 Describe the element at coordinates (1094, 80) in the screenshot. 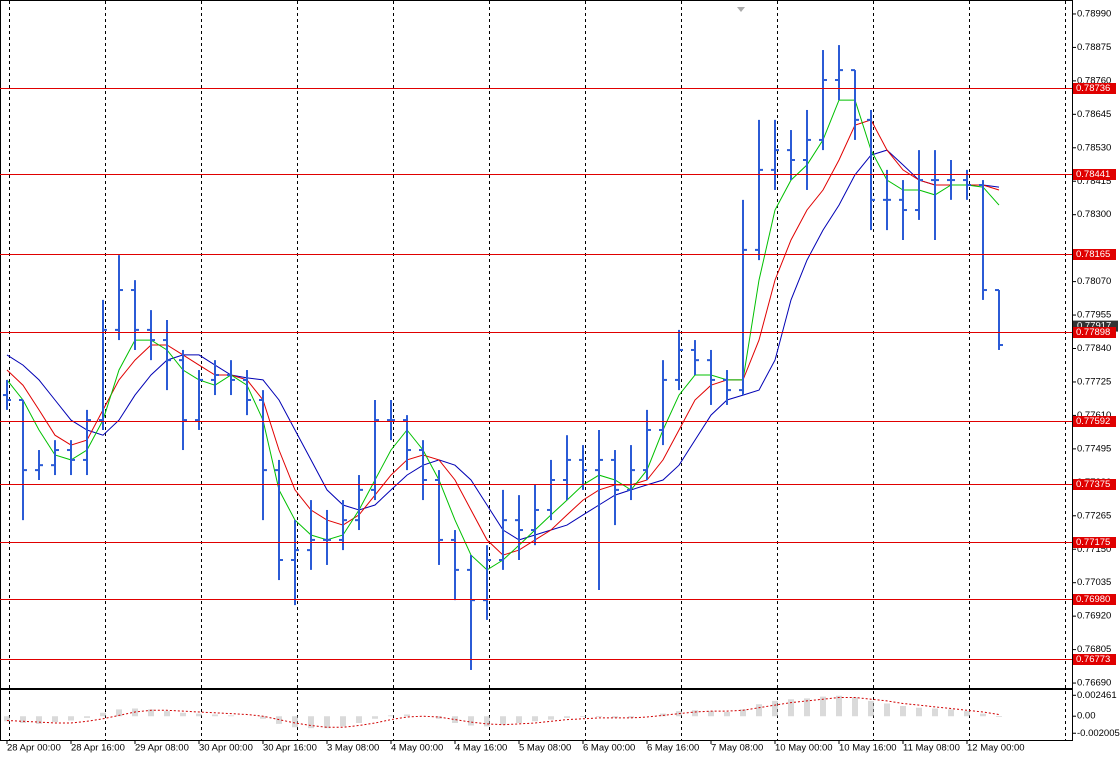

I see `y-tick-label: 0.78760` at that location.